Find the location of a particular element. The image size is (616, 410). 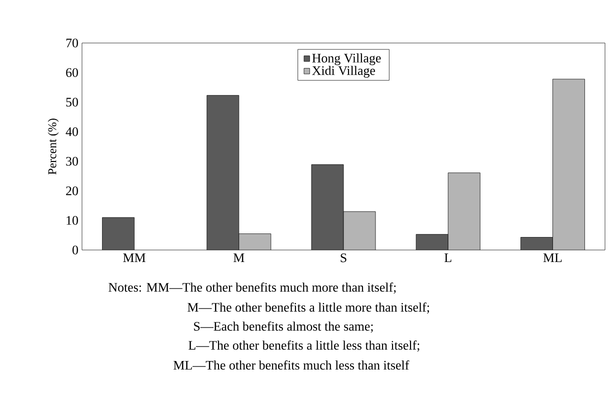

x-tick-label: L is located at coordinates (448, 258).